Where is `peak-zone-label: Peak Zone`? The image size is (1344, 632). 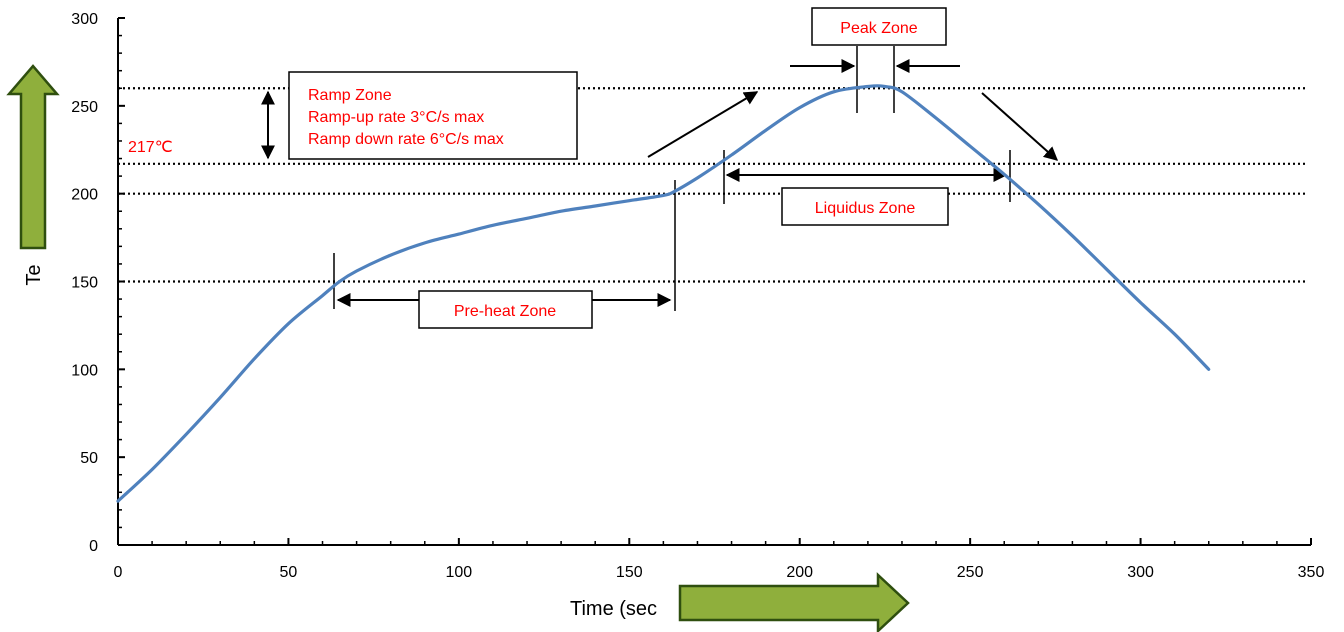 peak-zone-label: Peak Zone is located at coordinates (878, 28).